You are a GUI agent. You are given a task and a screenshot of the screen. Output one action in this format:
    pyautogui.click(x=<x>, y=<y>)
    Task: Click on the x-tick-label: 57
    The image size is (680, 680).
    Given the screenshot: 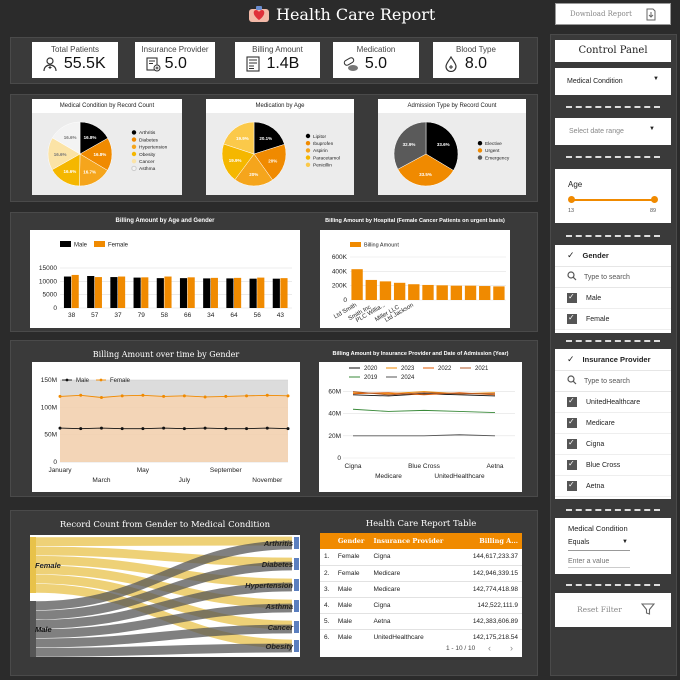 What is the action you would take?
    pyautogui.click(x=95, y=315)
    